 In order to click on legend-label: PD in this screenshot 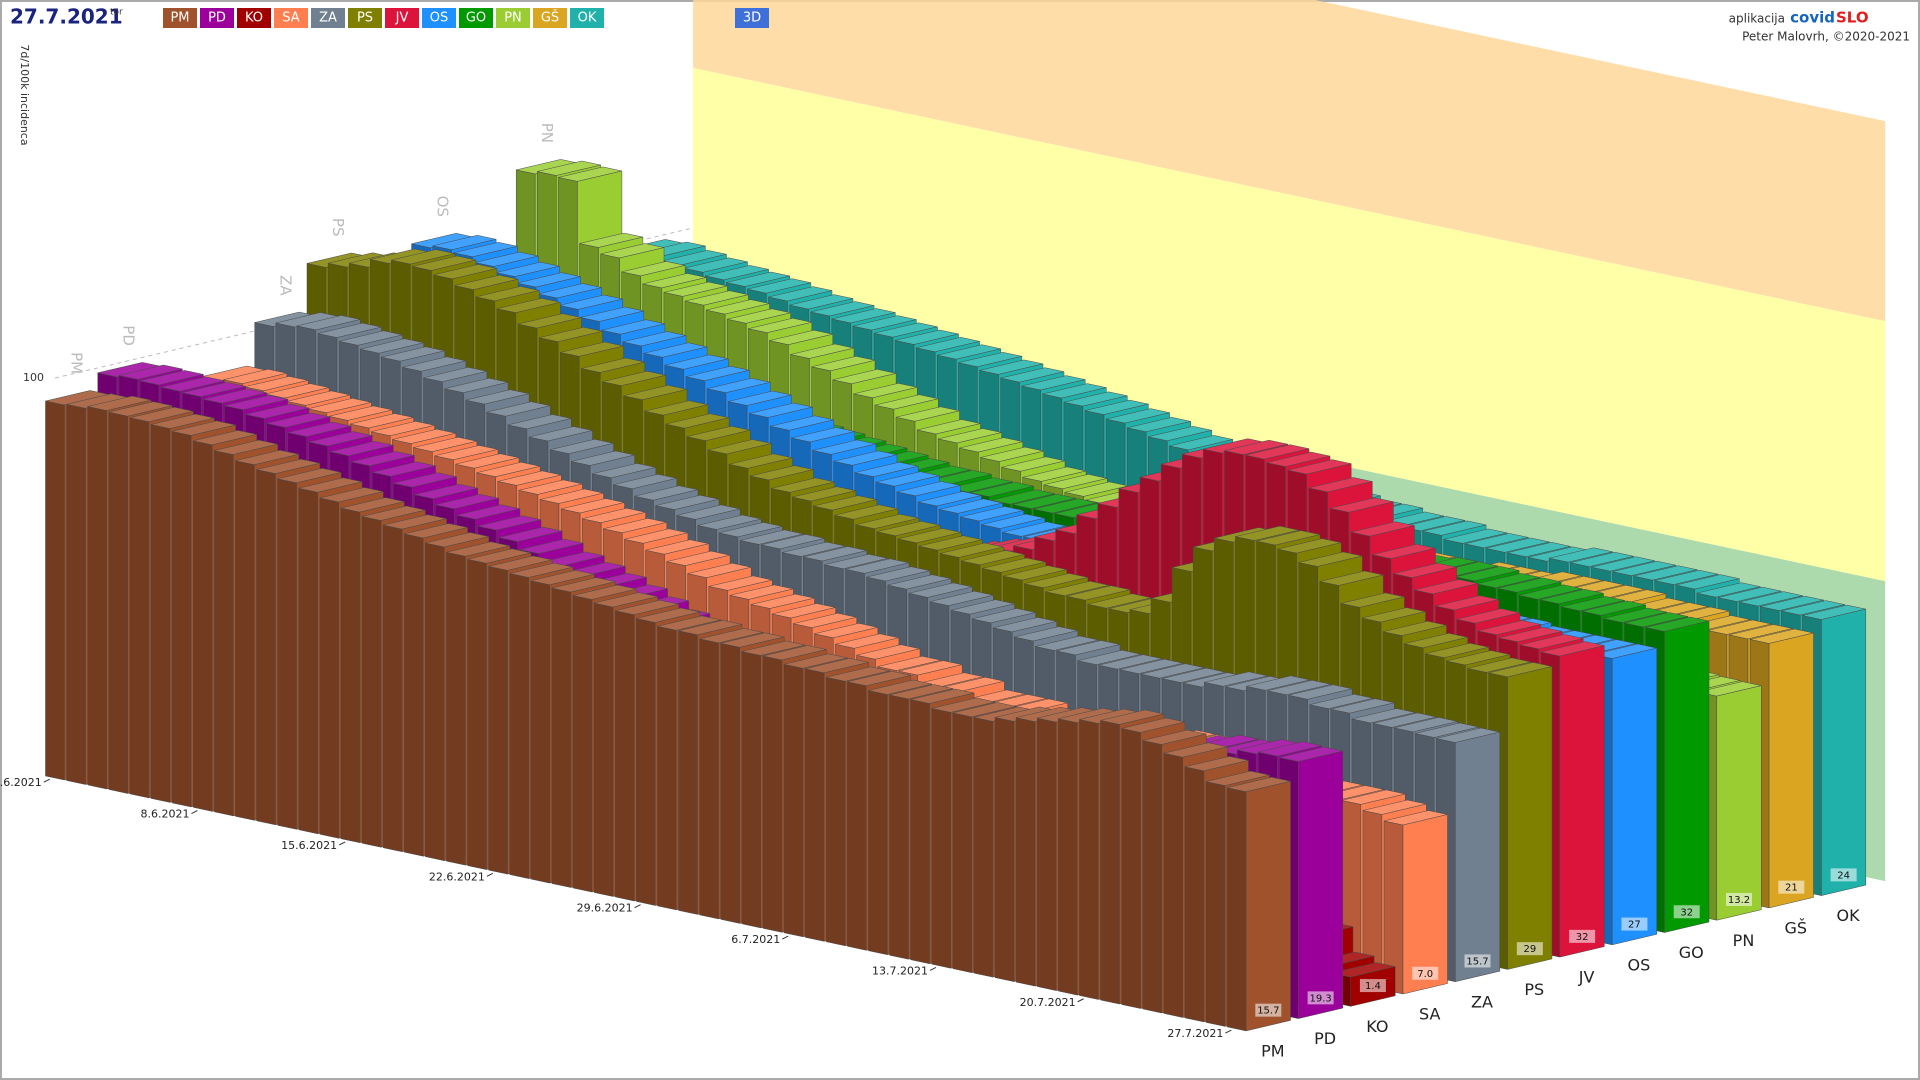, I will do `click(217, 18)`.